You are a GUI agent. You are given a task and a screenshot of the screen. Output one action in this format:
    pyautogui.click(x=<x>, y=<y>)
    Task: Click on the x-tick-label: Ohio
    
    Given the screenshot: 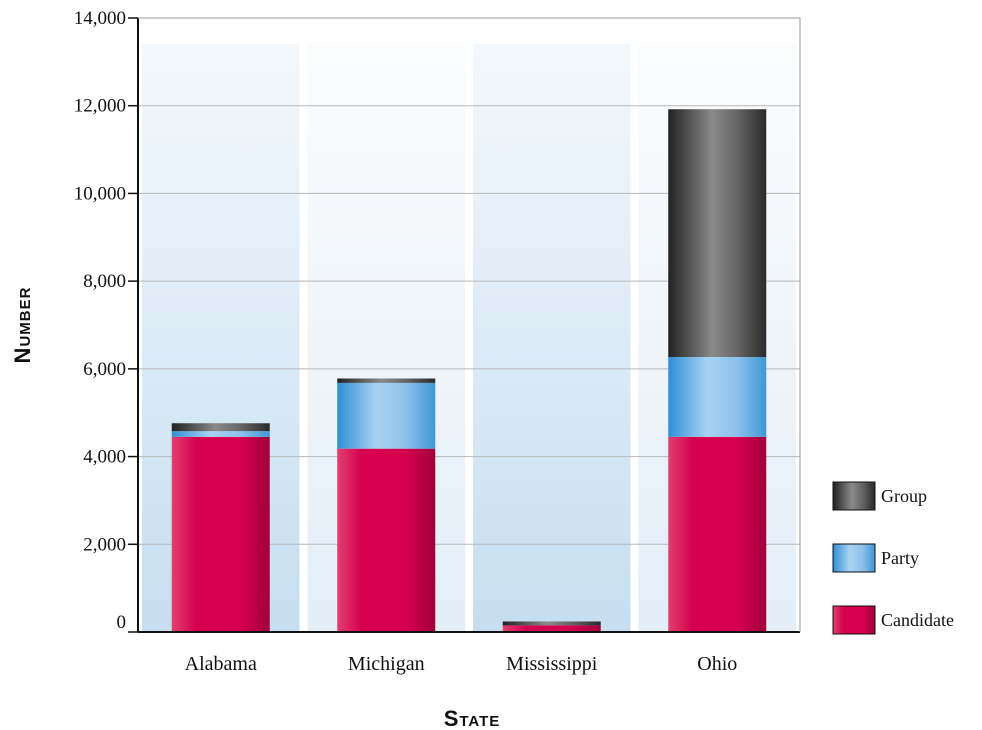 What is the action you would take?
    pyautogui.click(x=717, y=664)
    